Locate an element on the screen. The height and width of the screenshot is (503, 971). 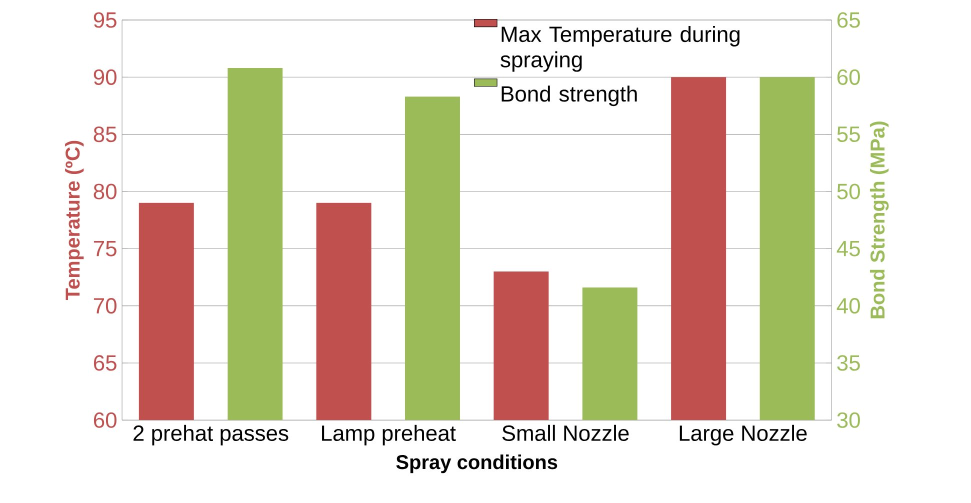
legend-label: Max Temperature during spraying is located at coordinates (620, 49).